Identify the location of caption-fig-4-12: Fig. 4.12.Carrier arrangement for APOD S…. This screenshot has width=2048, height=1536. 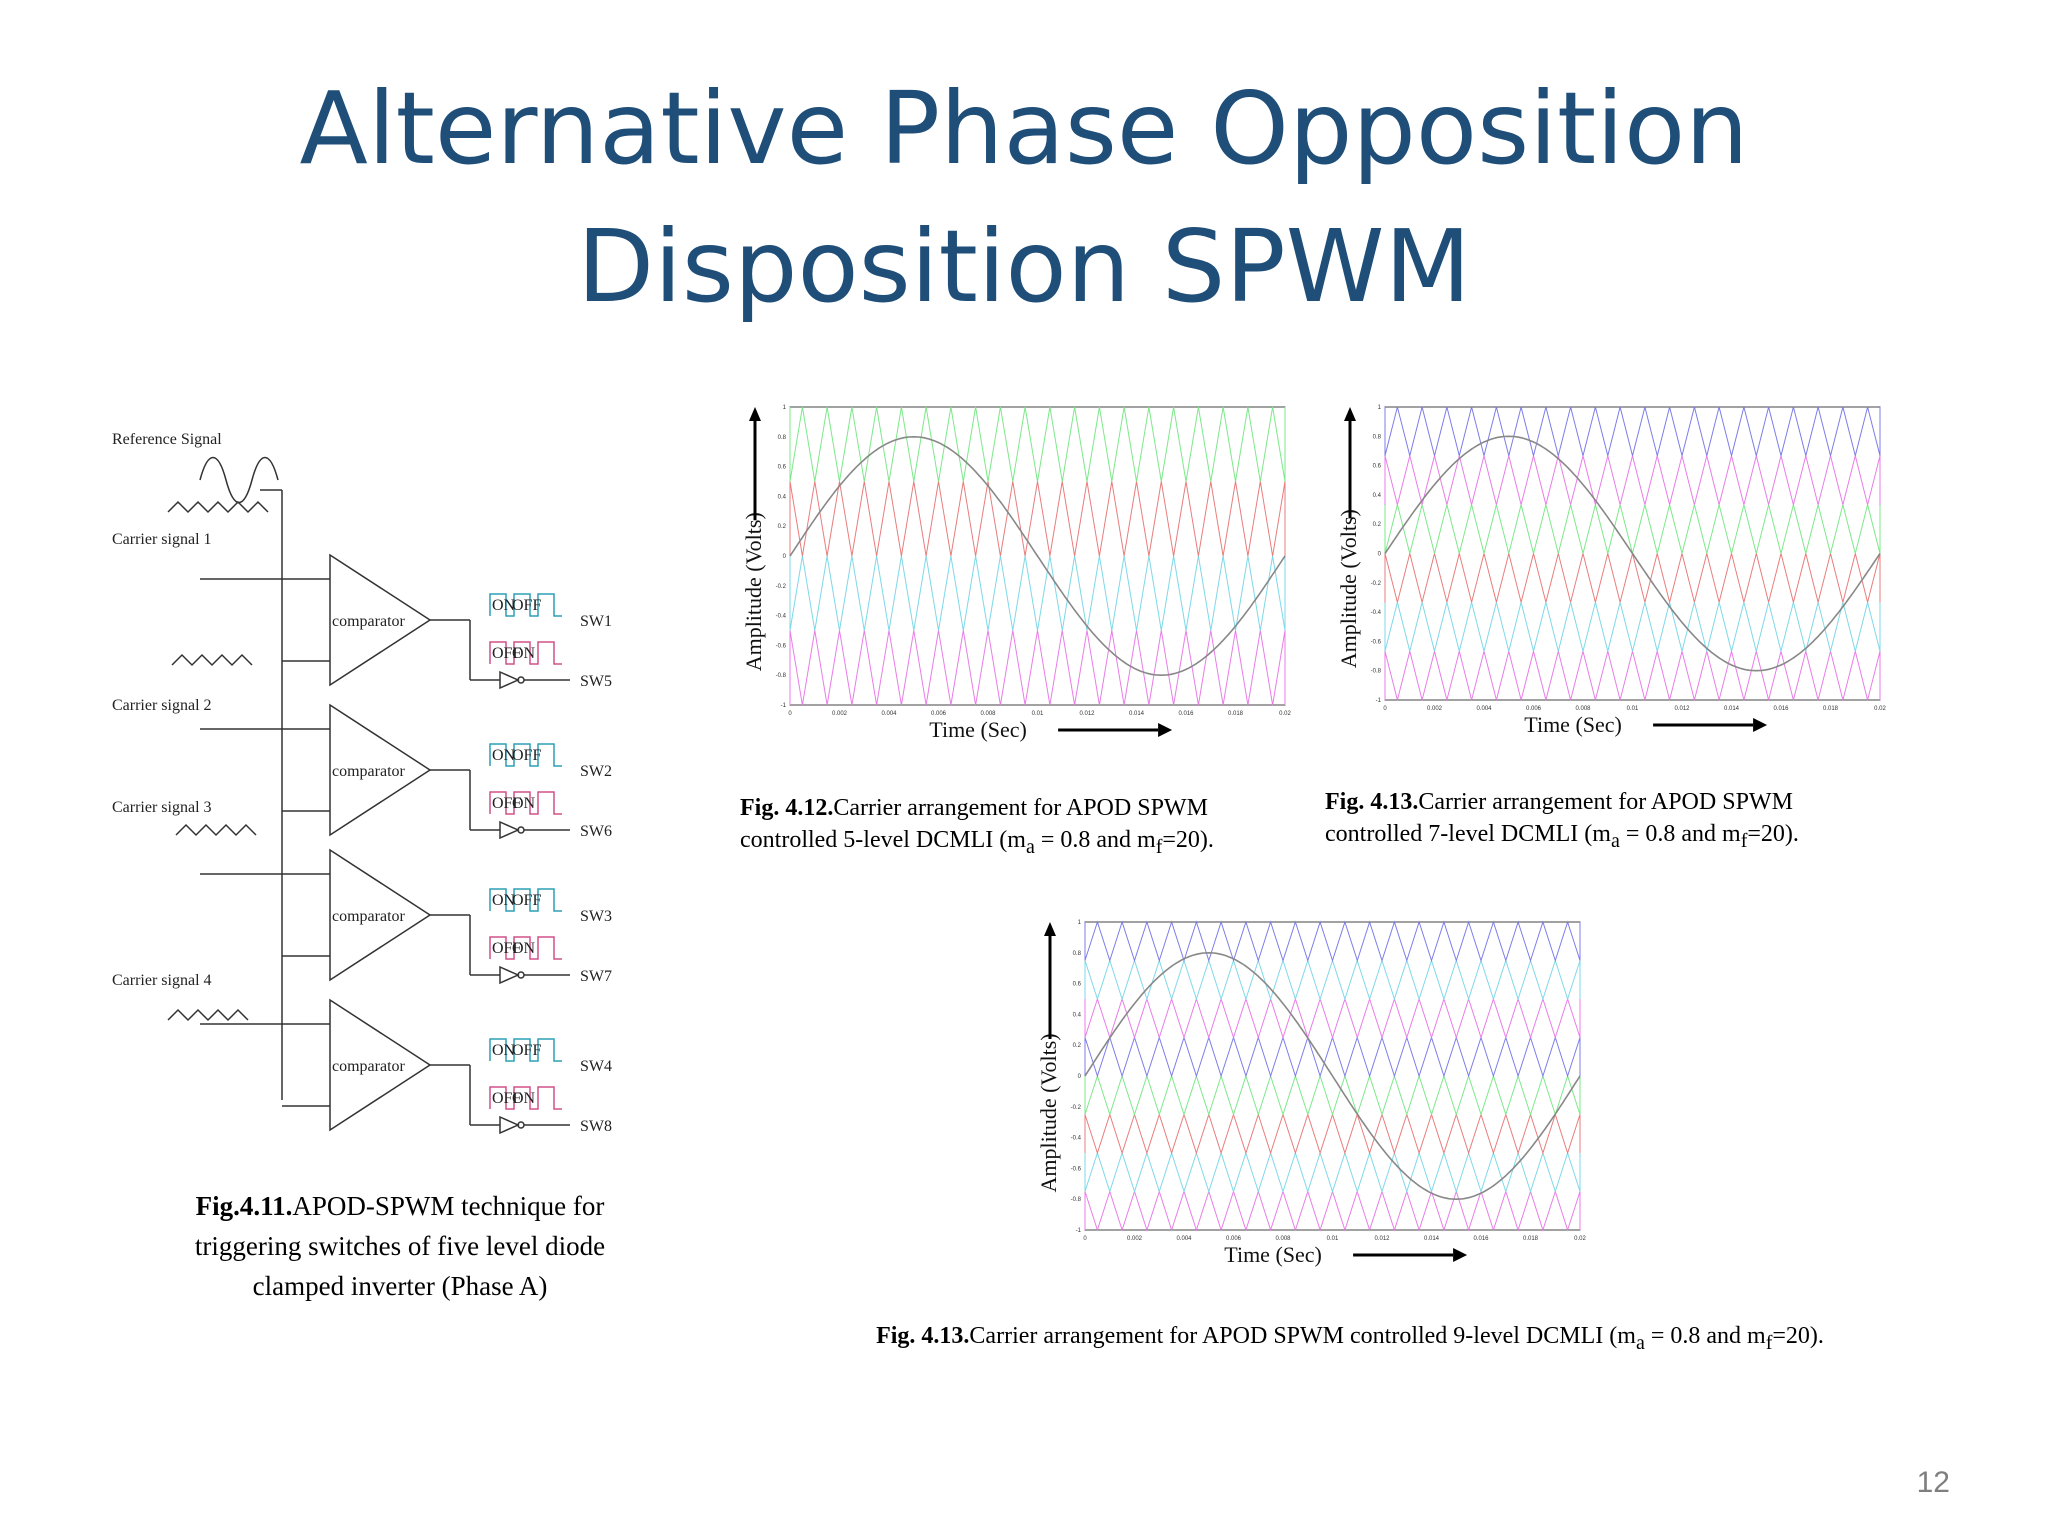
(1020, 827).